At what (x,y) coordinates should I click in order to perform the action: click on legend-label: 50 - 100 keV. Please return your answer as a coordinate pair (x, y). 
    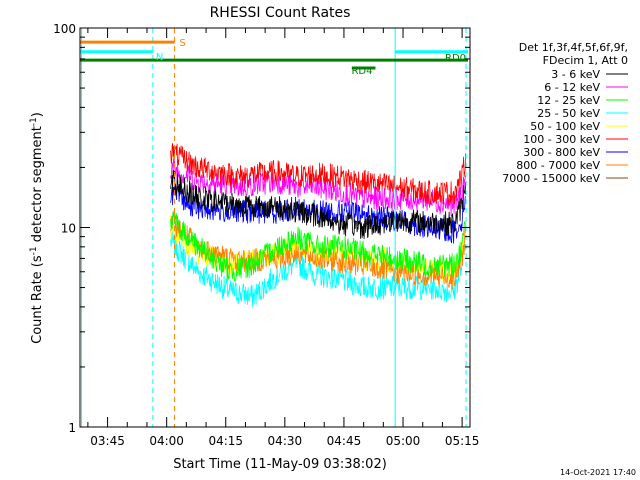
    Looking at the image, I should click on (565, 126).